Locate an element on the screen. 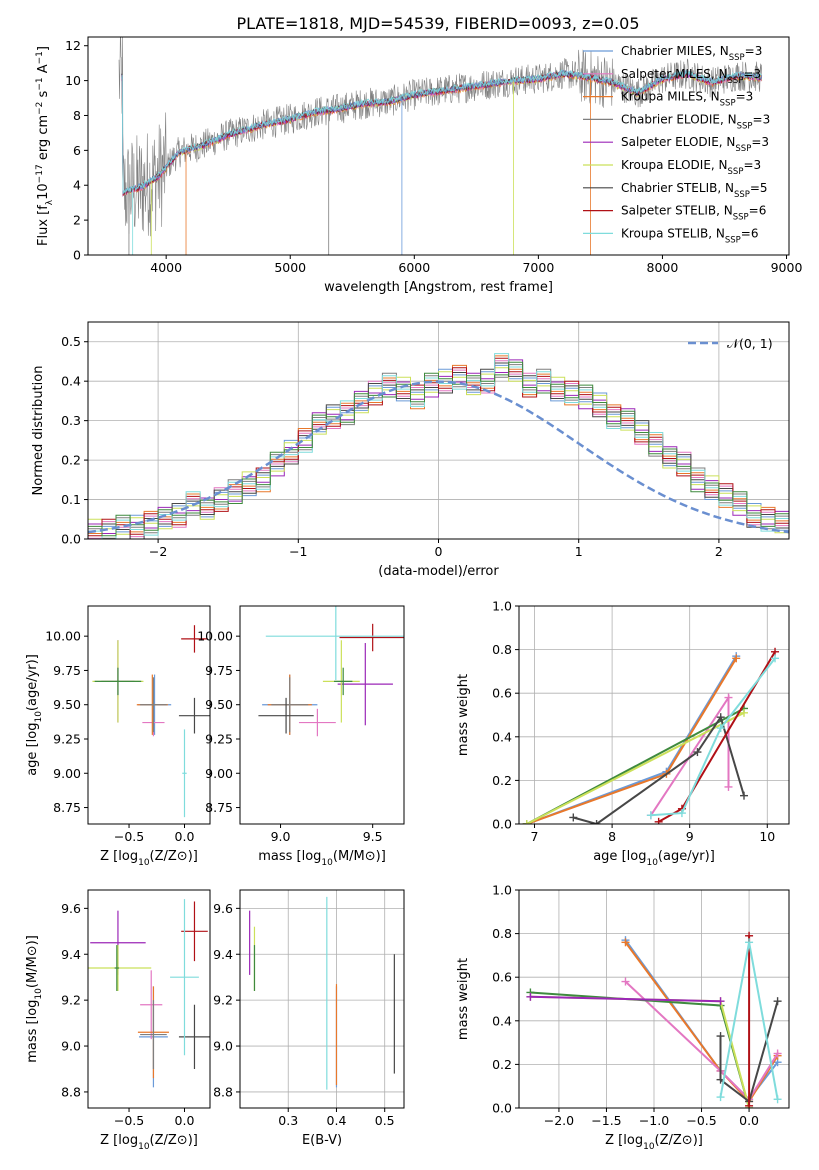 This screenshot has height=1170, width=819. legend: 𝒩(0, 1) is located at coordinates (730, 343).